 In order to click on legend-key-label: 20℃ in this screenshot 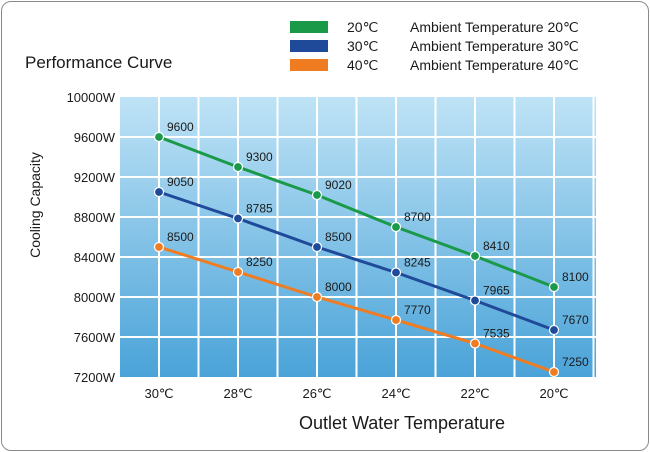, I will do `click(362, 27)`.